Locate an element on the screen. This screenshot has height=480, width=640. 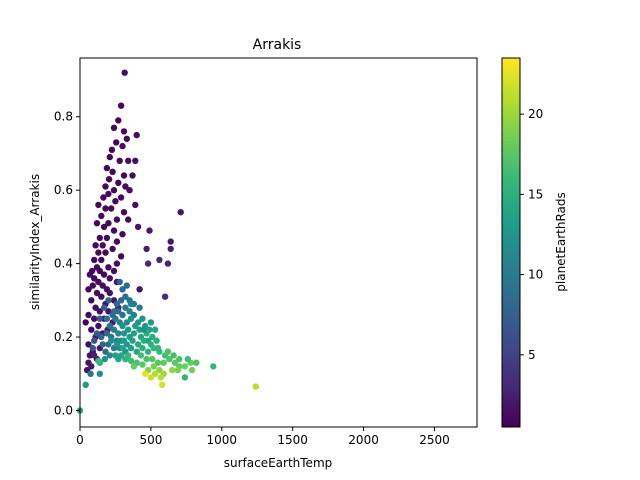
y-tick-label: 0.0 is located at coordinates (63, 410).